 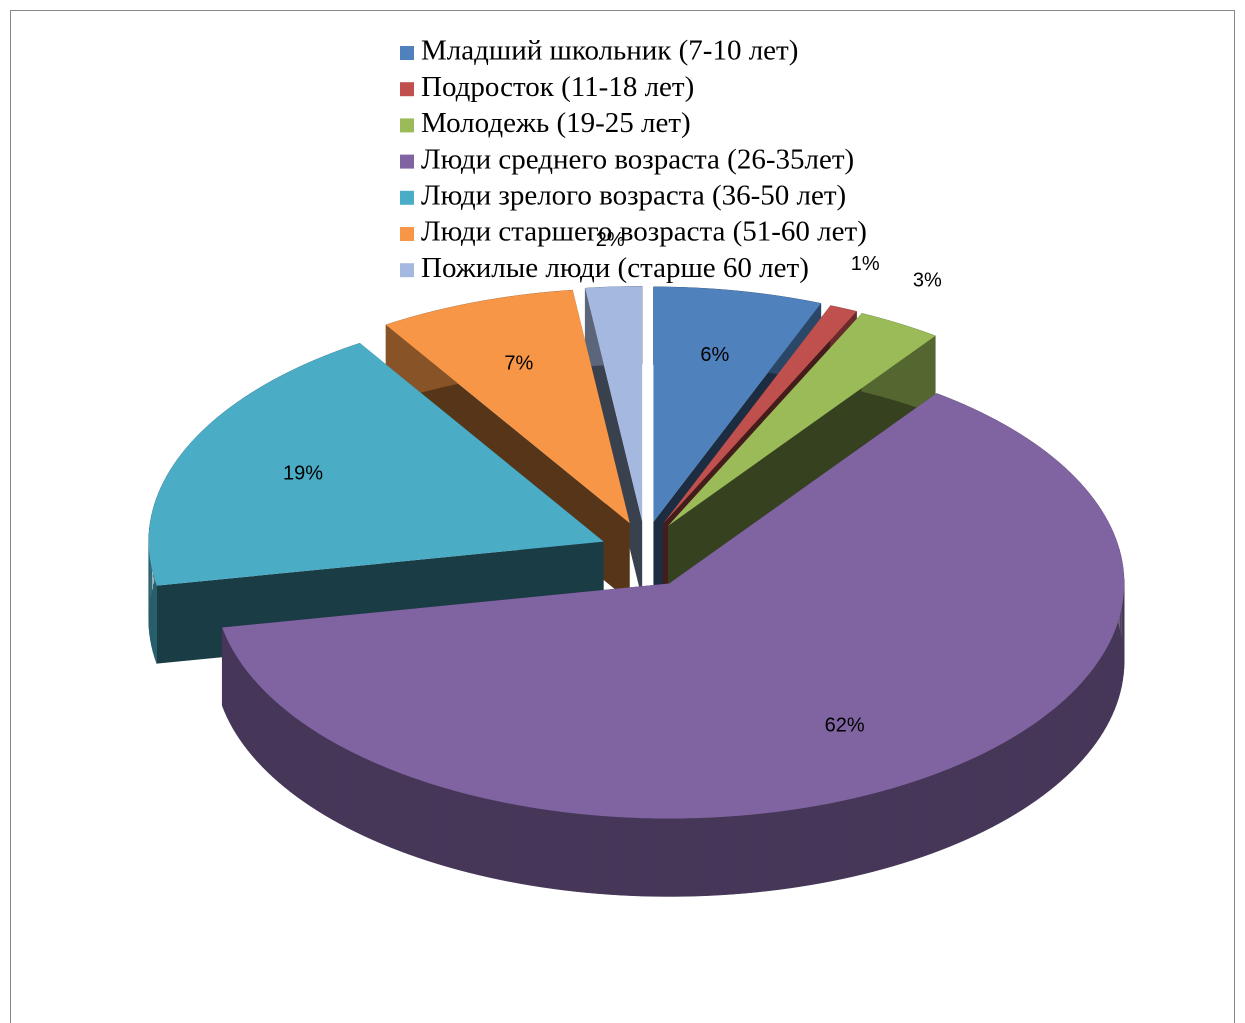 I want to click on legend-label: Пожилые люди (старше 60 лет), so click(x=615, y=268).